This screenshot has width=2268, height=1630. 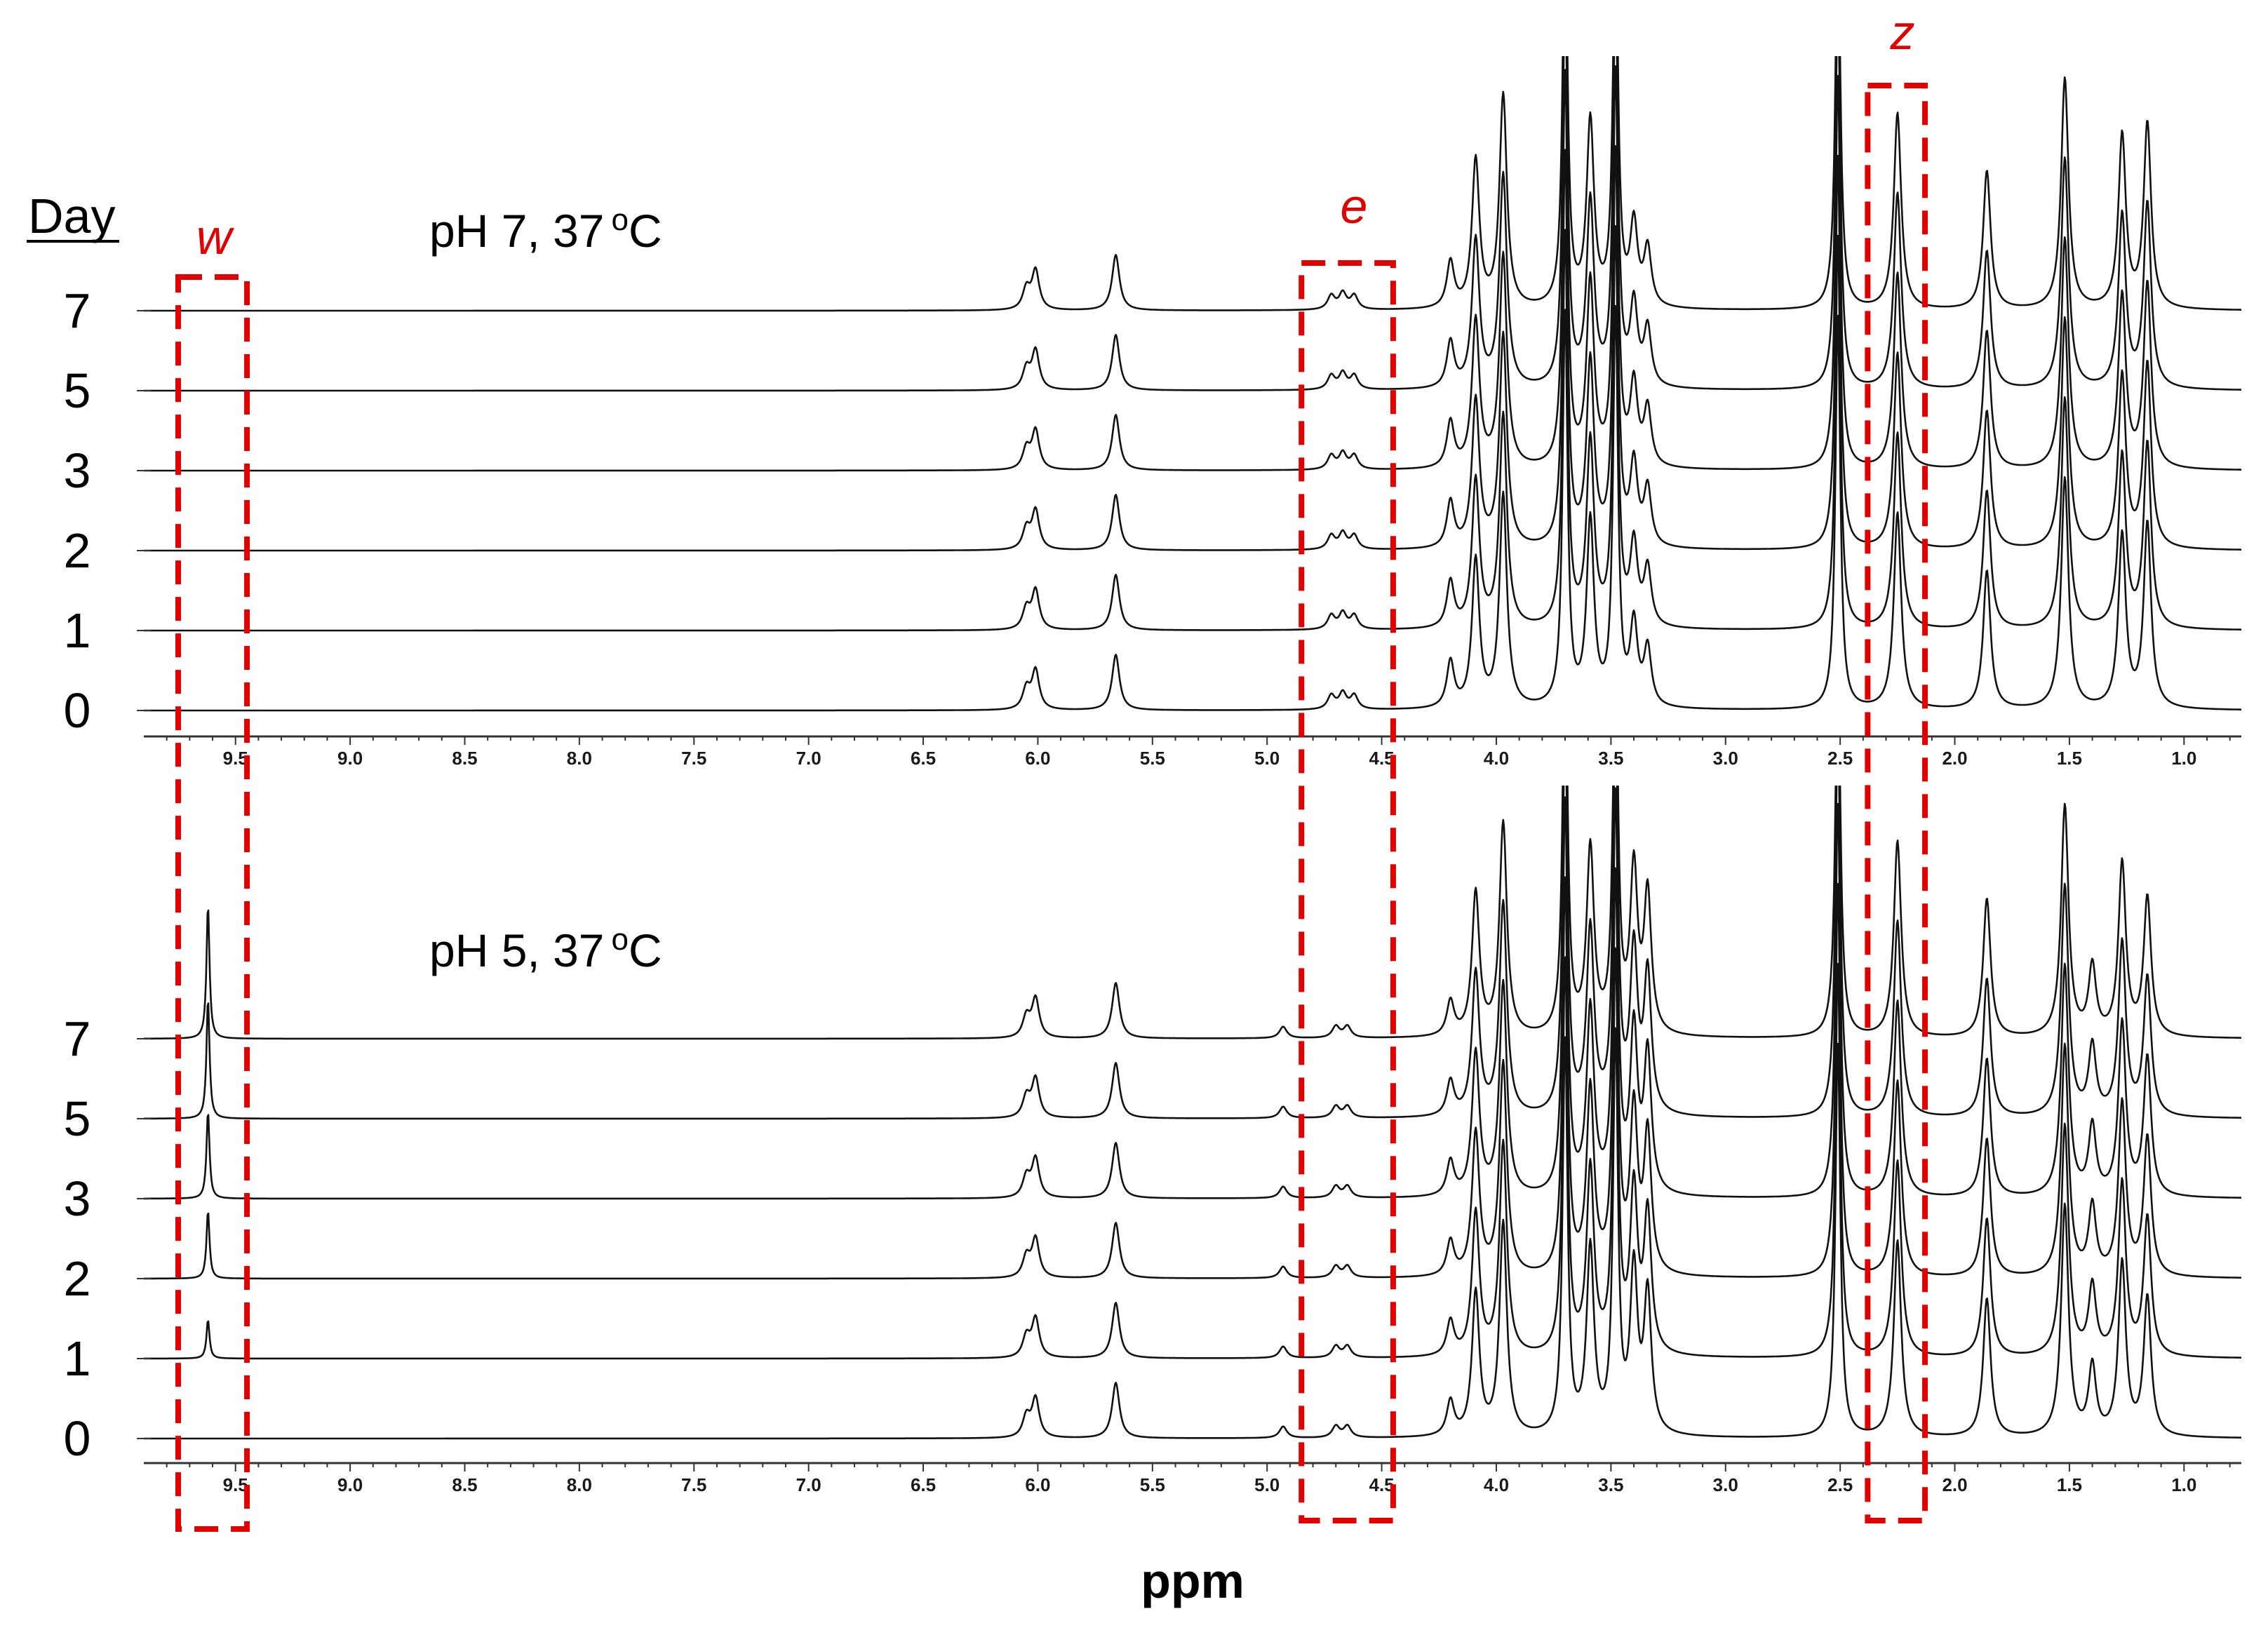 What do you see at coordinates (216, 237) in the screenshot?
I see `annotation-label-w: w` at bounding box center [216, 237].